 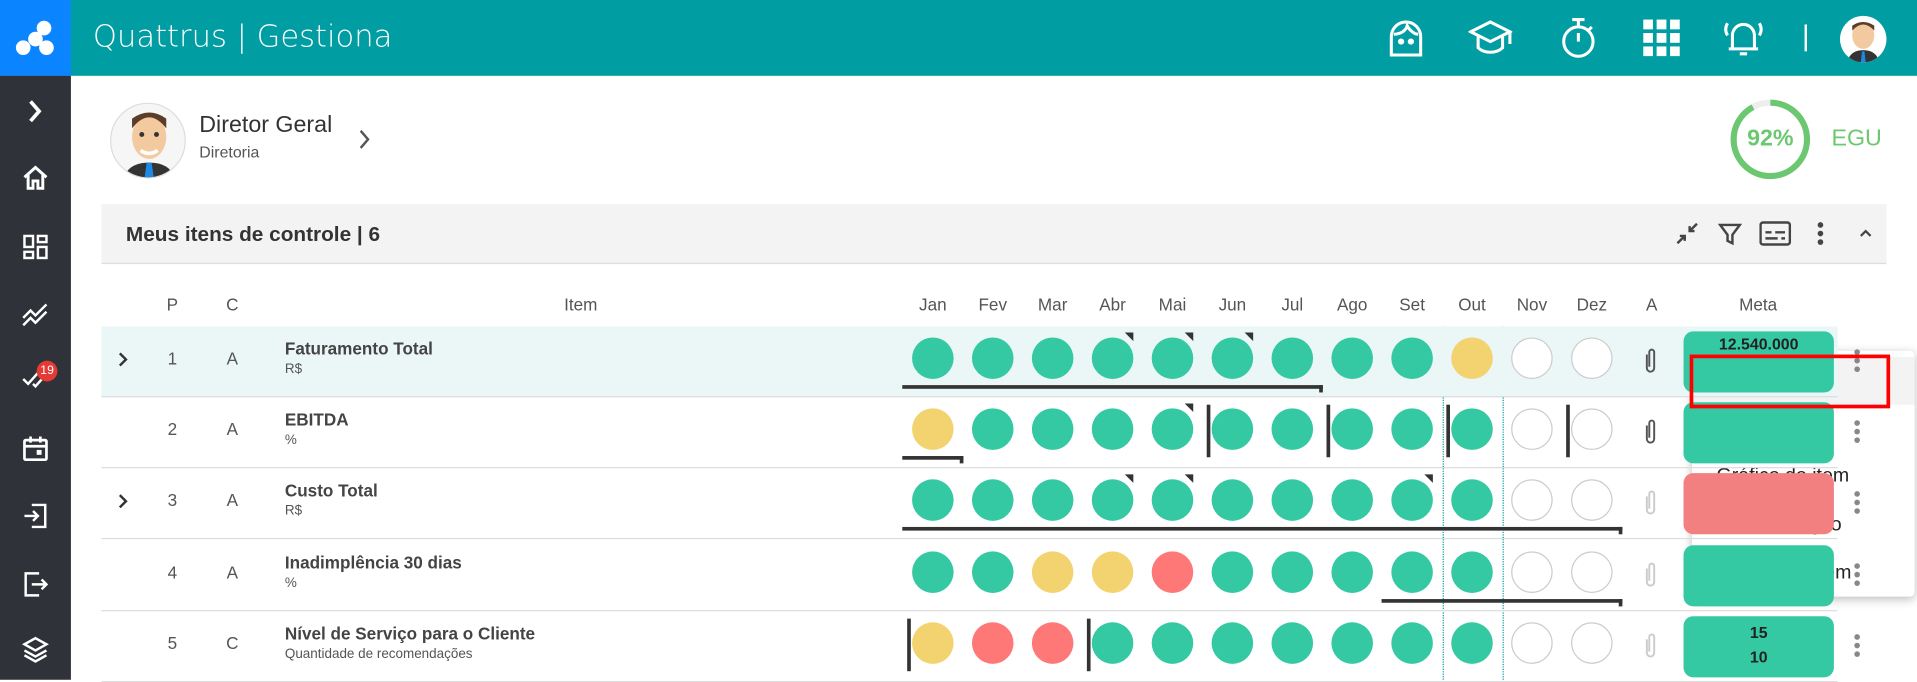 I want to click on meta-value-box: 15 10, so click(x=1758, y=646).